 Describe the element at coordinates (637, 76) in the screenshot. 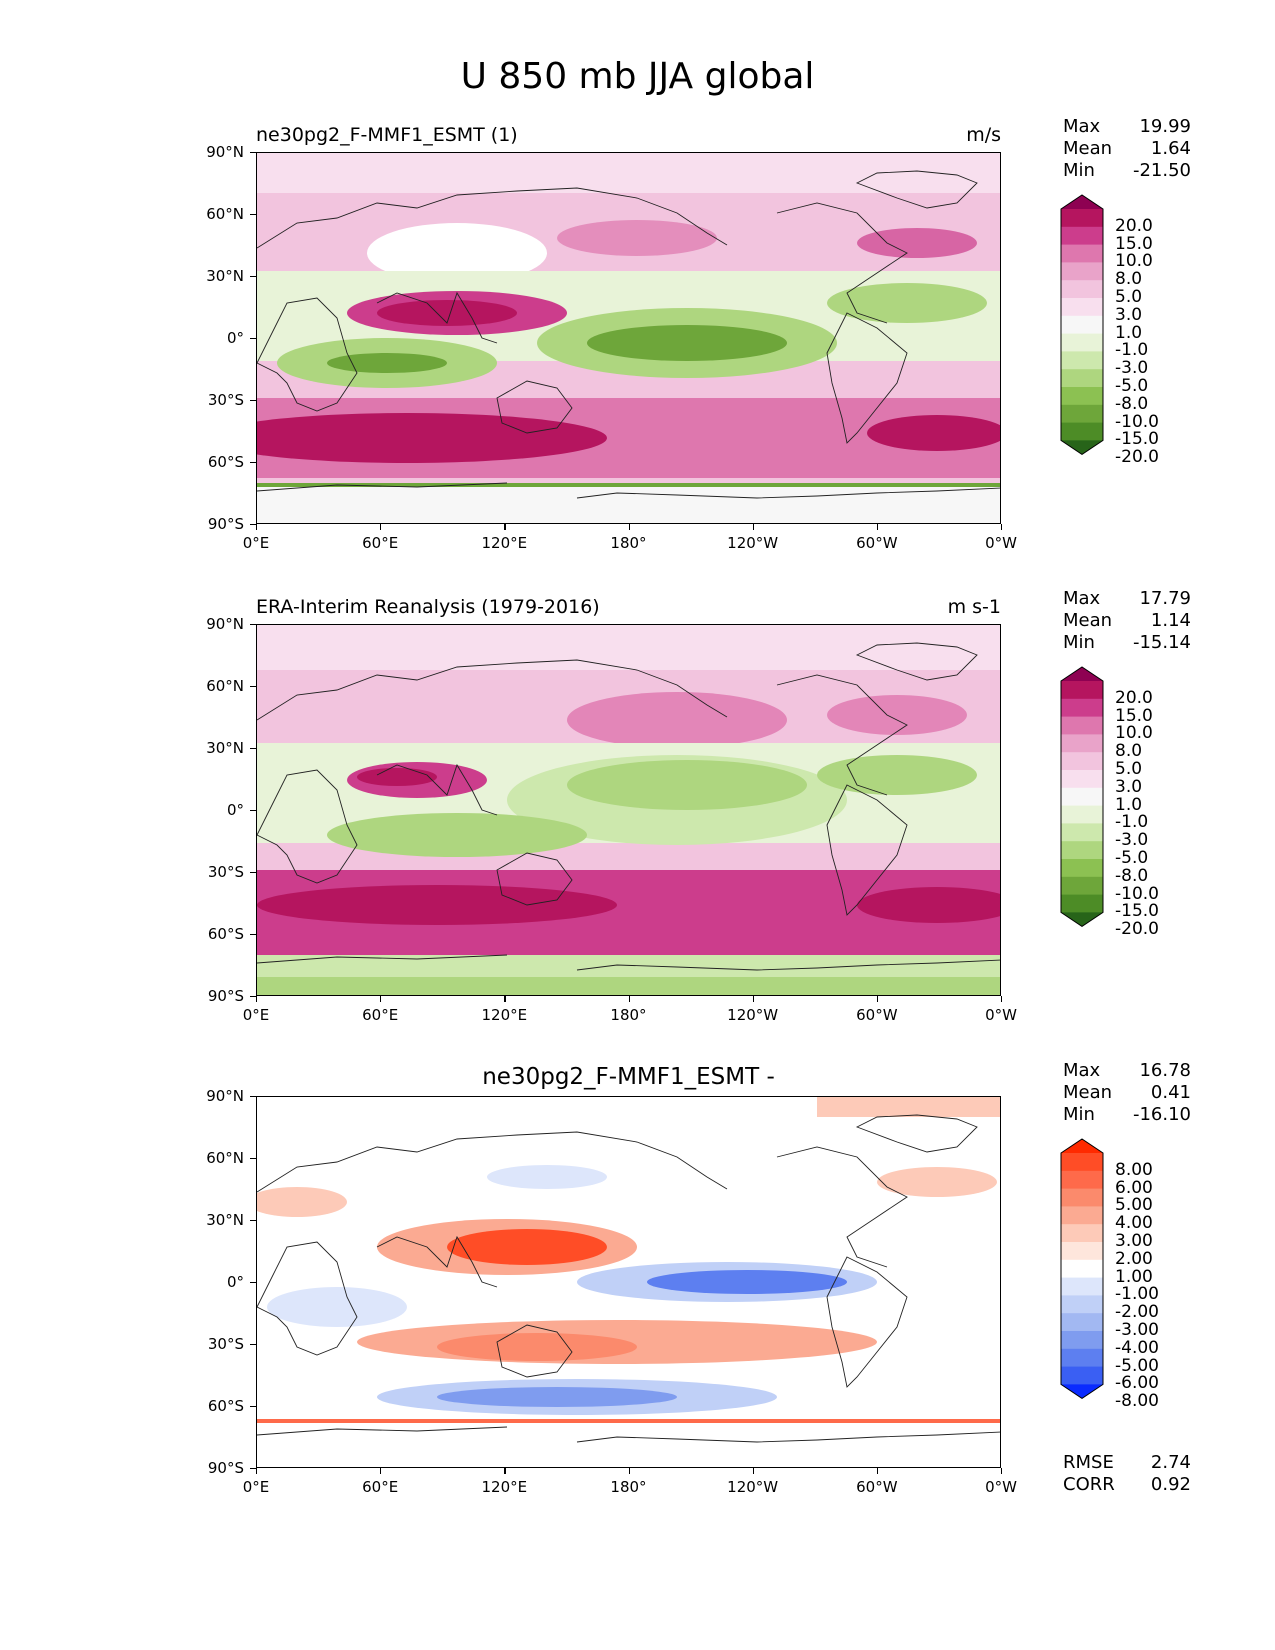

I see `figure-title: U 850 mb JJA global` at that location.